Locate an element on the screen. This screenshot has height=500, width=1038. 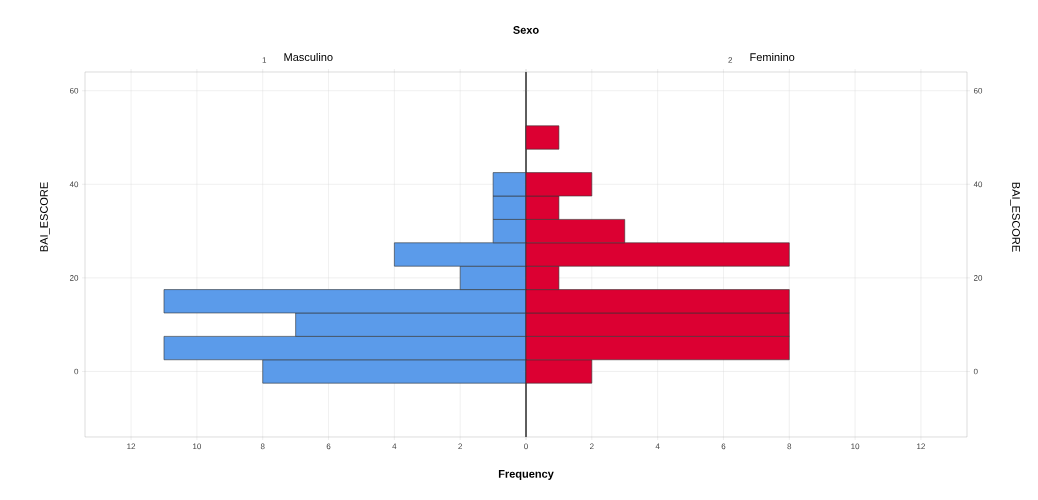
x-tick-label: 0 is located at coordinates (526, 446).